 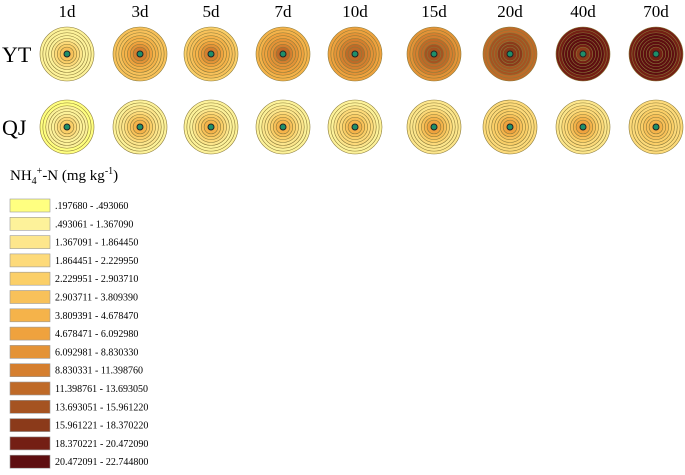 I want to click on legend-title-end: ), so click(x=115, y=176).